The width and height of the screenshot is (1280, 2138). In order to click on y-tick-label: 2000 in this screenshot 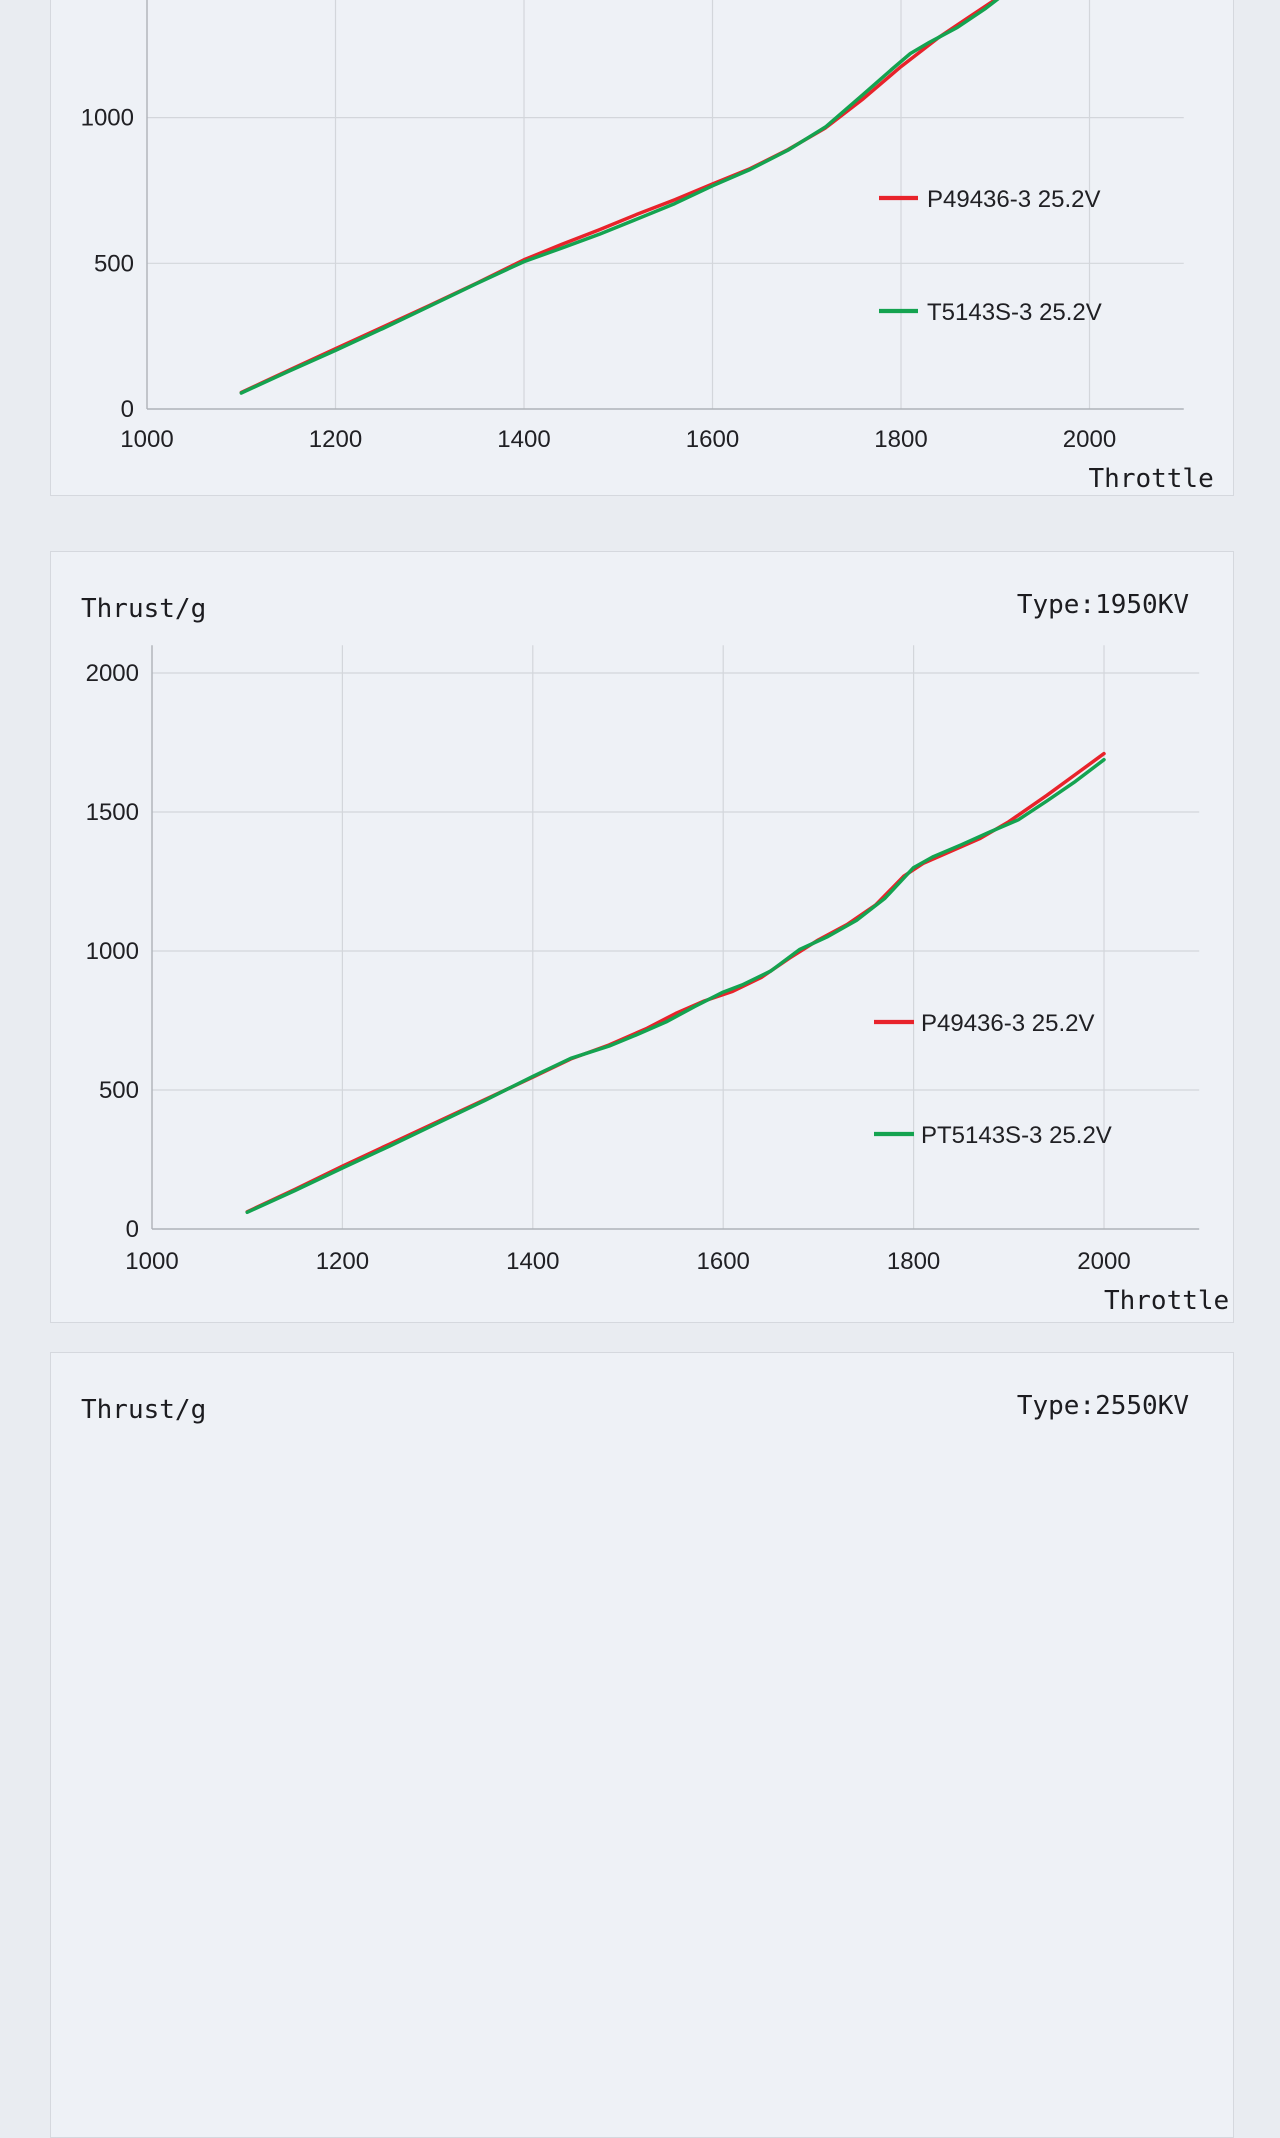, I will do `click(112, 673)`.